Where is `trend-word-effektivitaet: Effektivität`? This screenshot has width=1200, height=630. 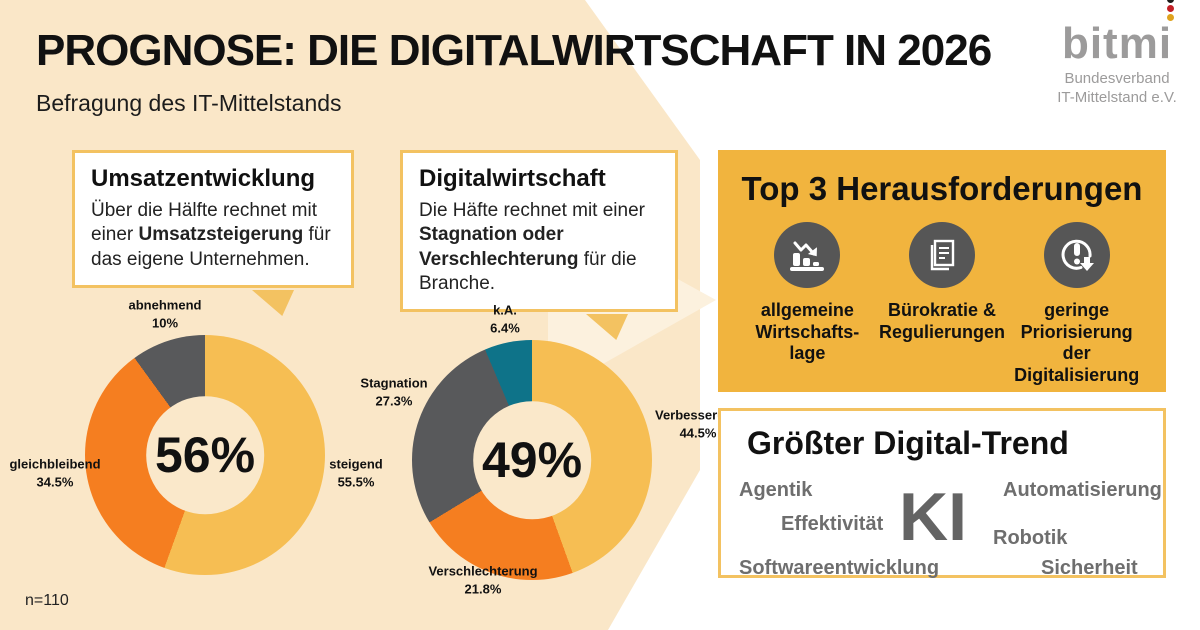 trend-word-effektivitaet: Effektivität is located at coordinates (832, 524).